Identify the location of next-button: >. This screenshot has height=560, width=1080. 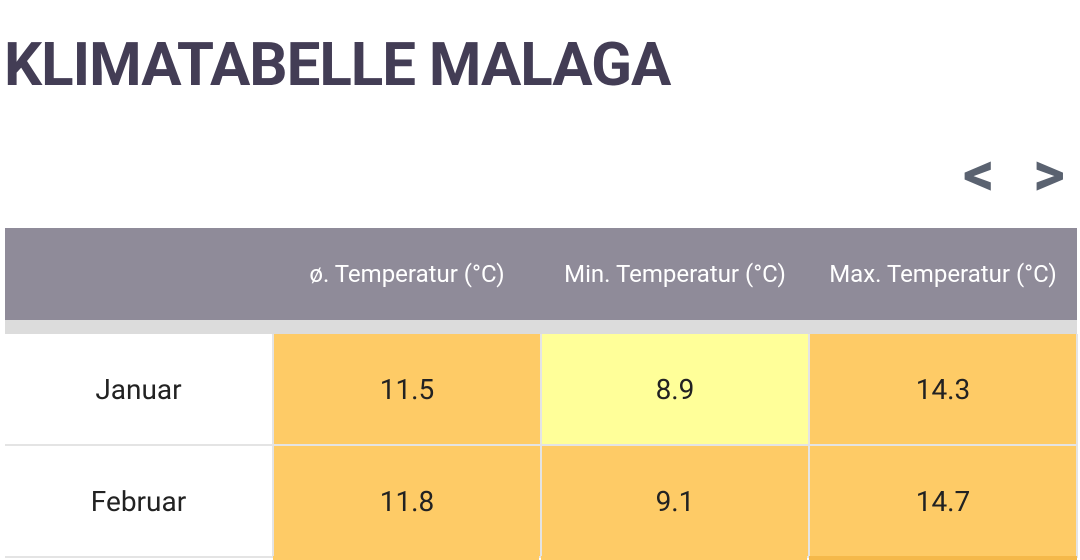
(1049, 174).